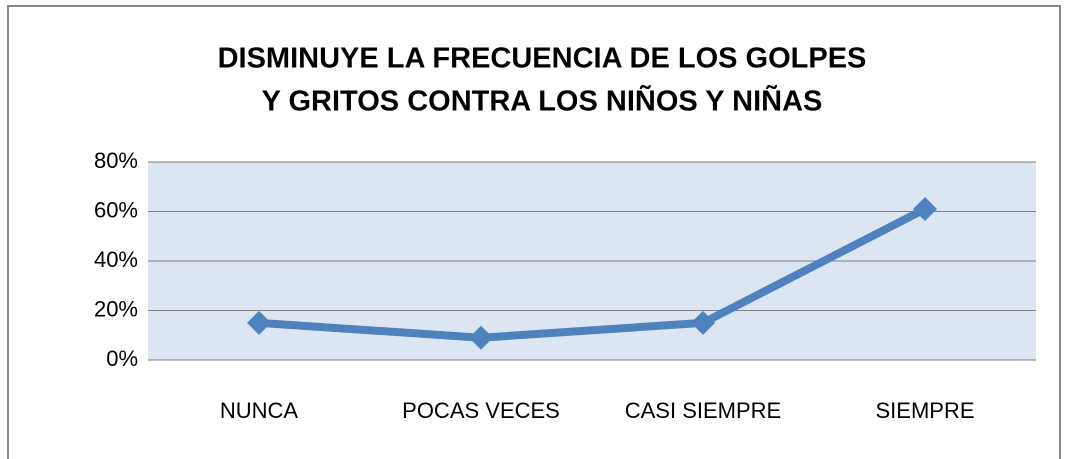 This screenshot has width=1069, height=459. What do you see at coordinates (924, 410) in the screenshot?
I see `x-tick-label: SIEMPRE` at bounding box center [924, 410].